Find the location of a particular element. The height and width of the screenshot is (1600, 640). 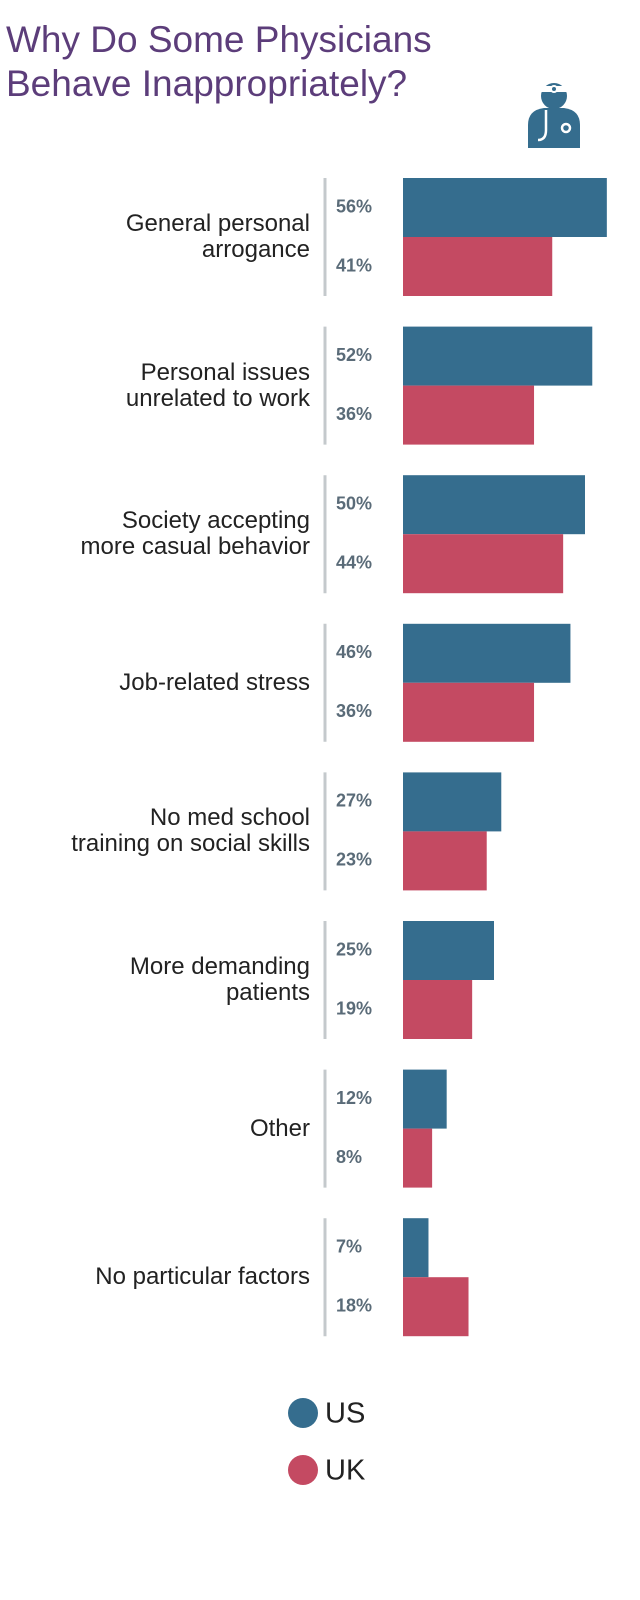

category-label: Personal issues unrelated to work is located at coordinates (217, 385).